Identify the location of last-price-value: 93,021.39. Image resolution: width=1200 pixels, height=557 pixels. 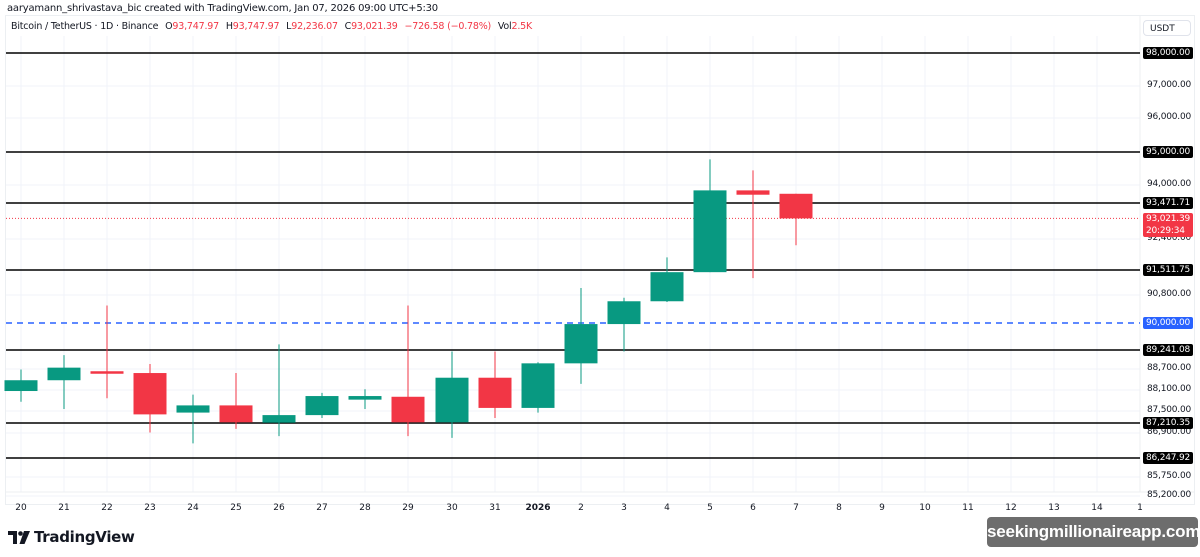
(1168, 219).